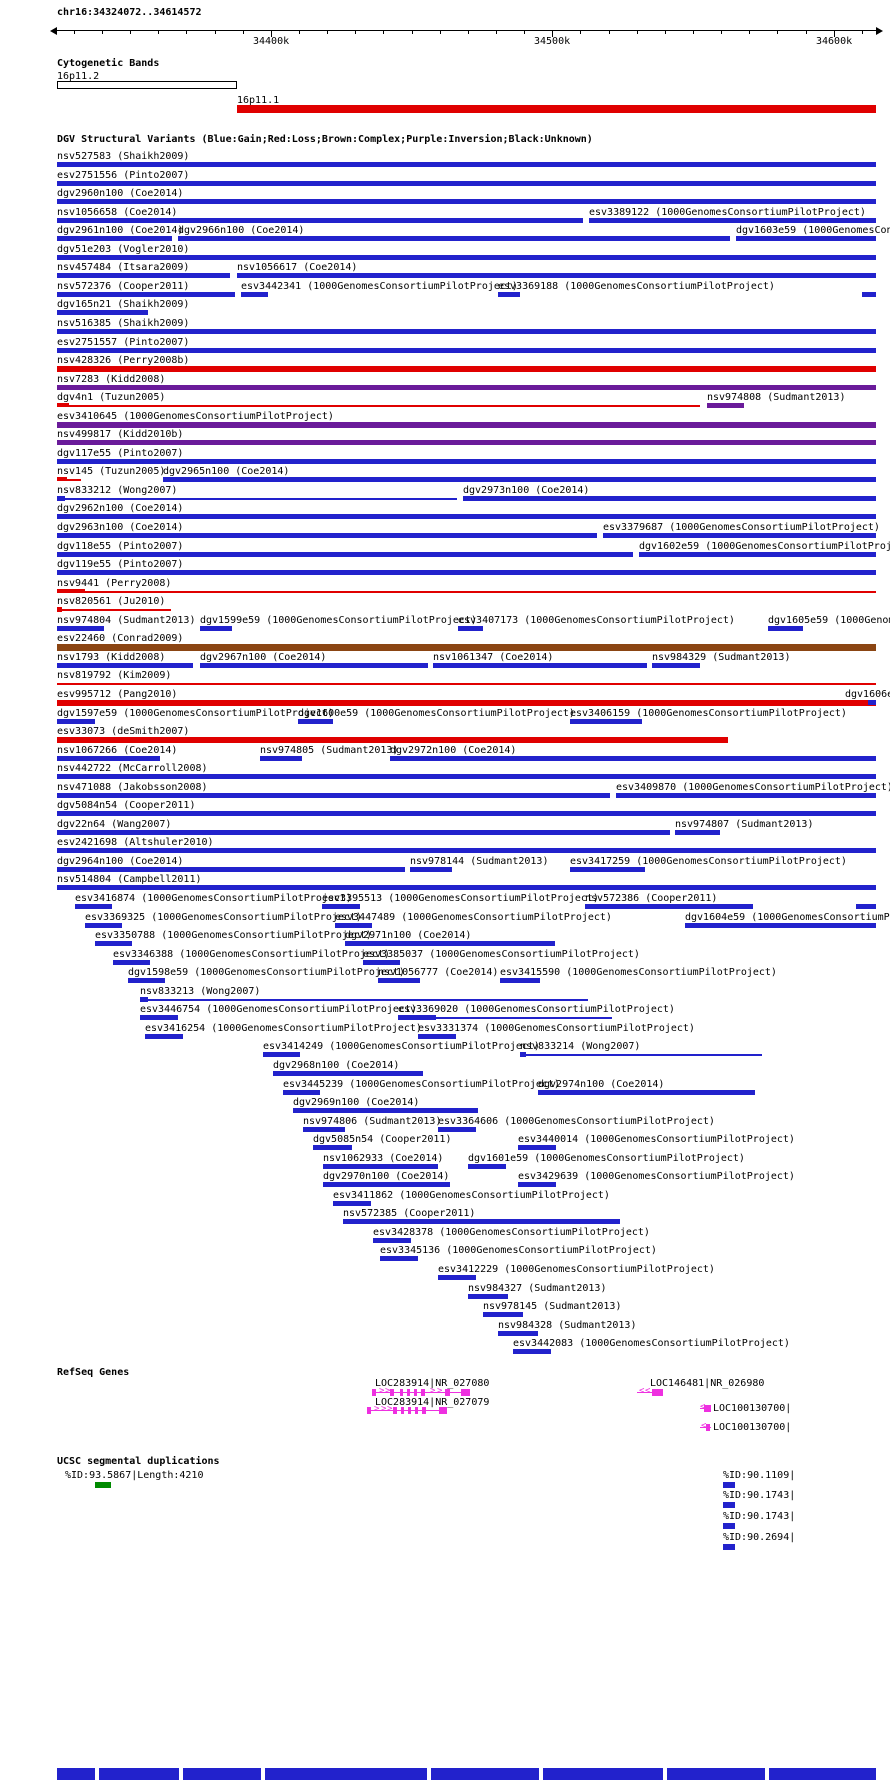  I want to click on variant-label: dgv2964n100 (Coe2014), so click(120, 861).